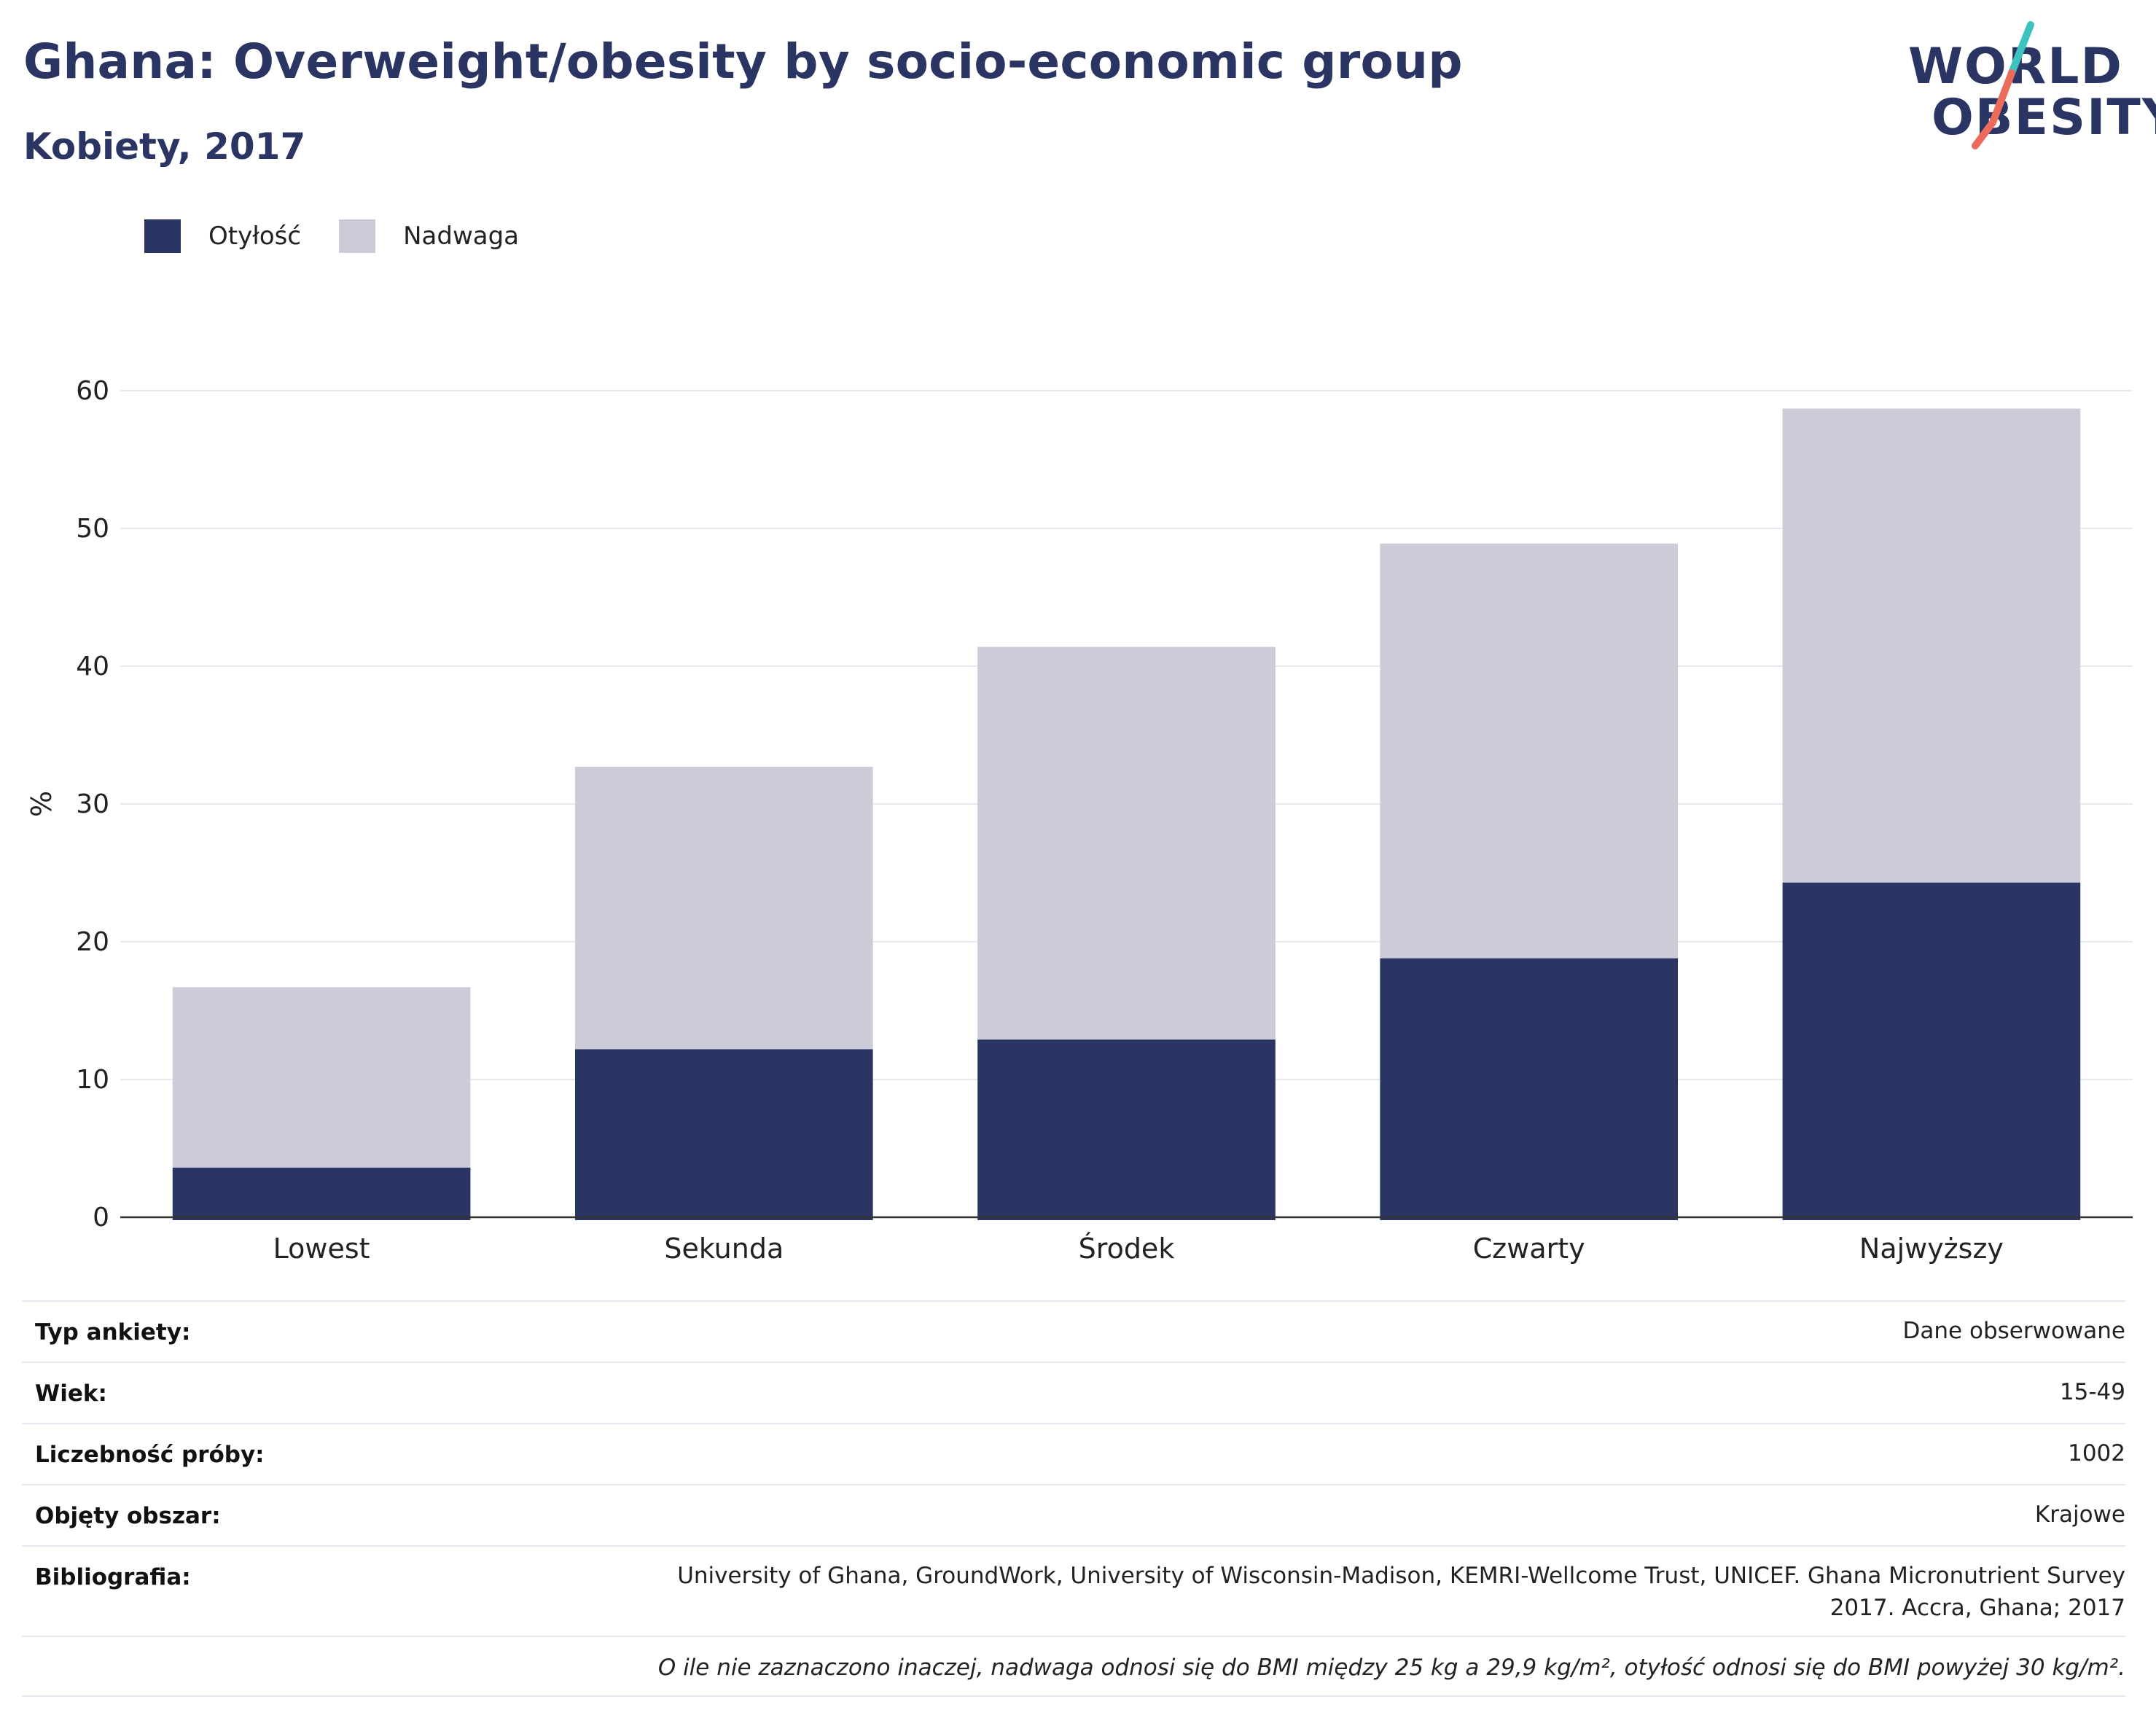 Image resolution: width=2156 pixels, height=1734 pixels. What do you see at coordinates (2092, 1392) in the screenshot?
I see `info-value-age: 15-49` at bounding box center [2092, 1392].